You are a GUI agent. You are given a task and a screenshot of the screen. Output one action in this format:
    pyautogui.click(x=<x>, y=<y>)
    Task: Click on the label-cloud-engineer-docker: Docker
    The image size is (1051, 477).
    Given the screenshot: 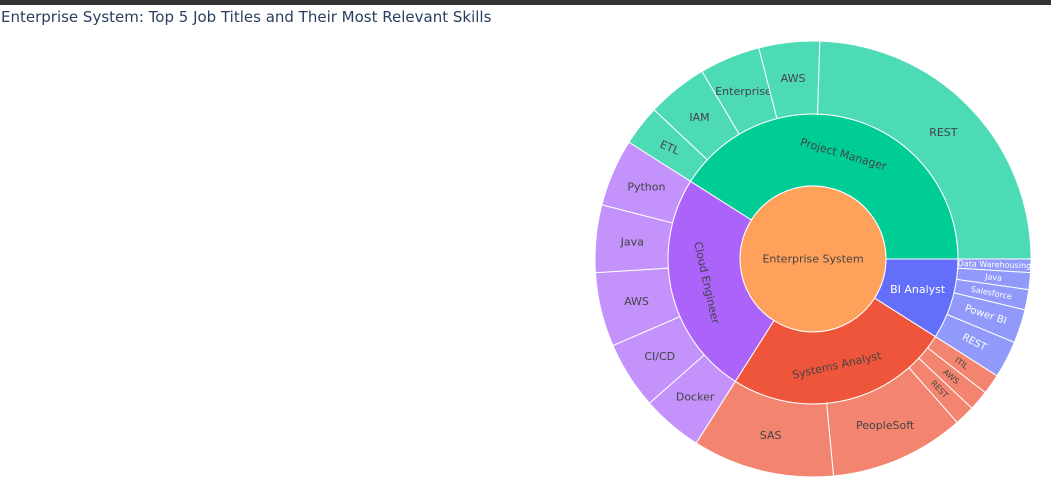 What is the action you would take?
    pyautogui.click(x=695, y=397)
    